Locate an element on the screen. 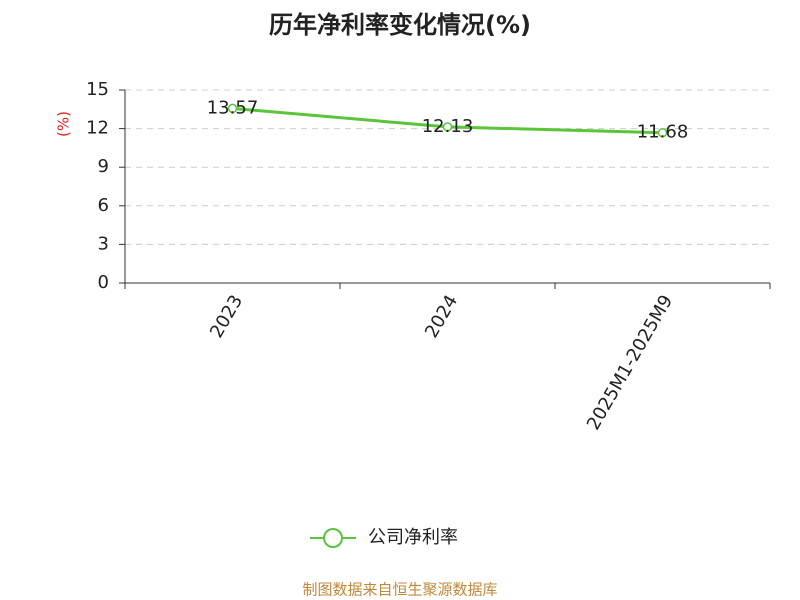  data-label: 13.57 is located at coordinates (233, 107).